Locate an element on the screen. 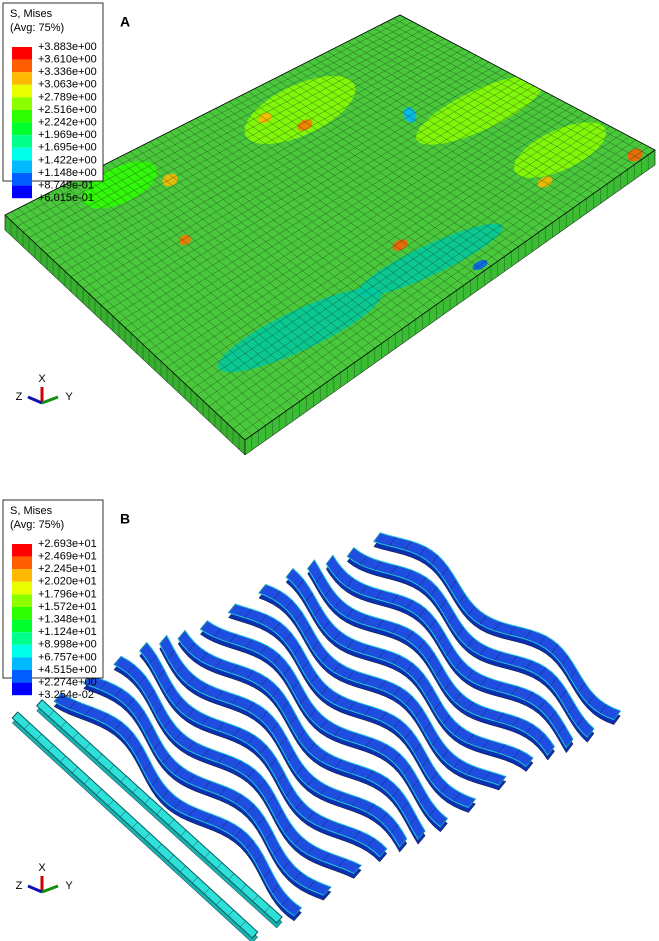 The image size is (659, 941). legend-subtitle: (Avg: 75%) is located at coordinates (37, 525).